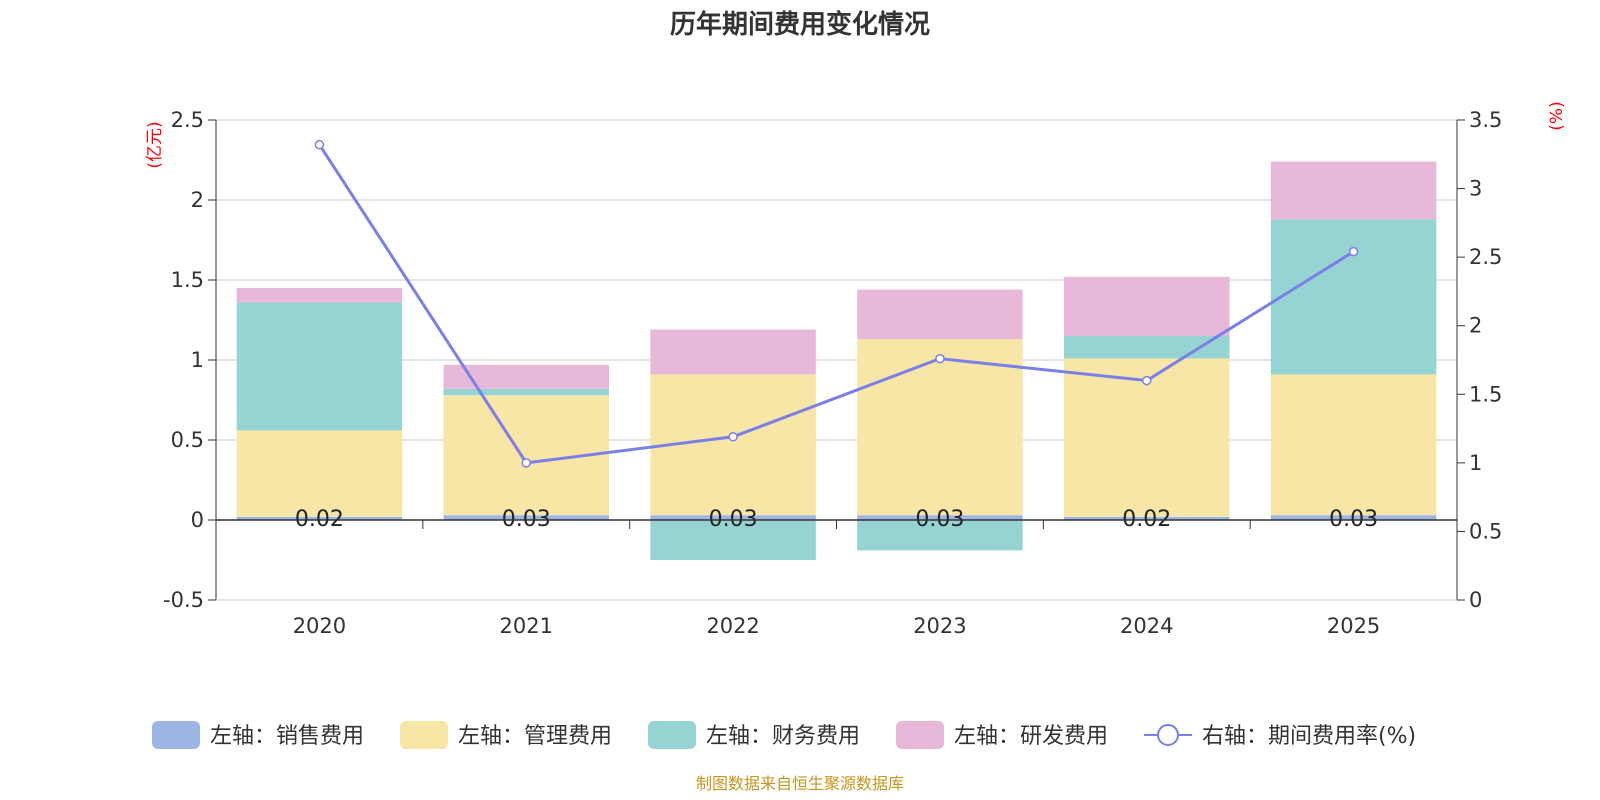 The image size is (1600, 800). I want to click on bar-3-2021, so click(526, 392).